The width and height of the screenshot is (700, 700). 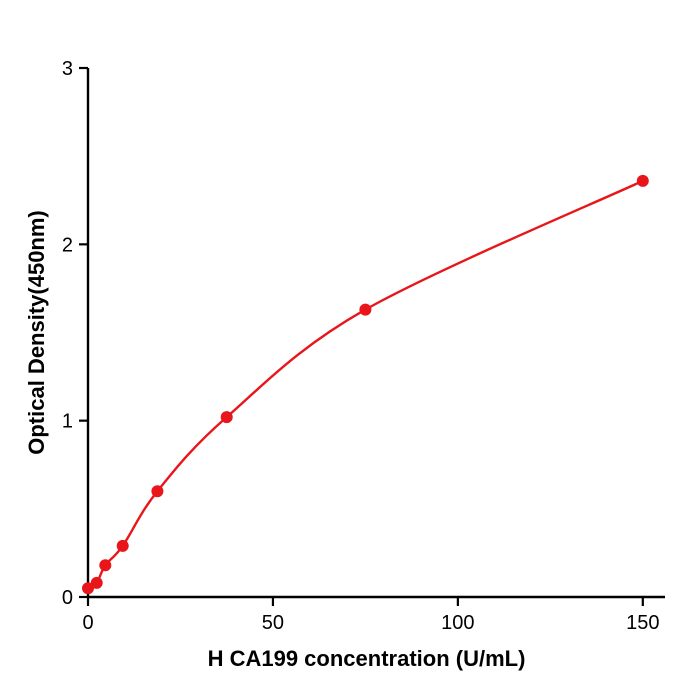 What do you see at coordinates (273, 623) in the screenshot?
I see `x-tick-label: 50` at bounding box center [273, 623].